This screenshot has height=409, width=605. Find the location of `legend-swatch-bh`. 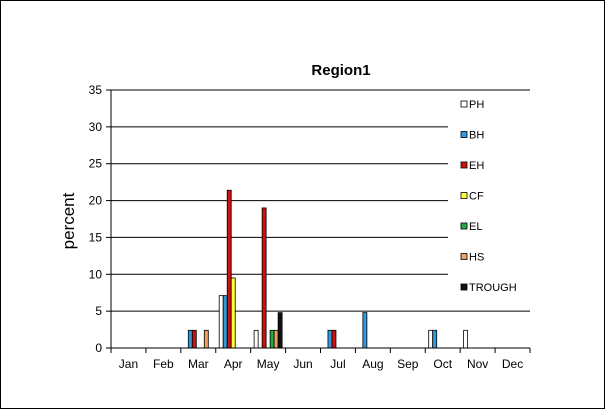

legend-swatch-bh is located at coordinates (464, 134).